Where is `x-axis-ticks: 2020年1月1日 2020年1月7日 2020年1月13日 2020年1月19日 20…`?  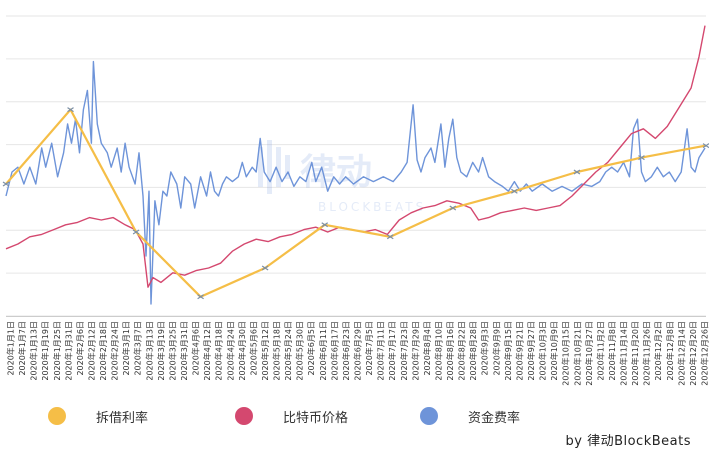
x-axis-ticks: 2020年1月1日 2020年1月7日 2020年1月13日 2020年1月19日 20… is located at coordinates (357, 353).